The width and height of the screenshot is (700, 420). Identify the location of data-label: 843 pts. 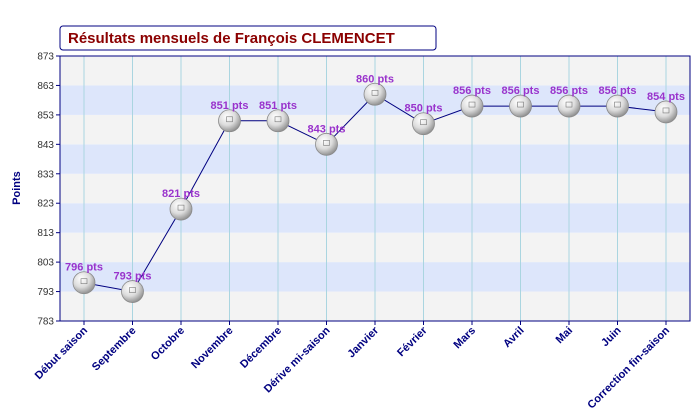
(327, 129).